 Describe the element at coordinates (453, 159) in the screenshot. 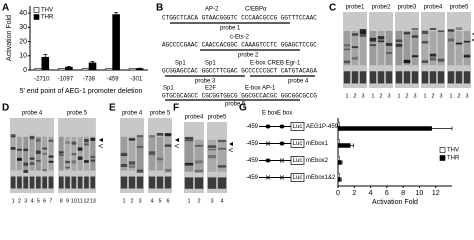

I see `legend-label: THR` at that location.